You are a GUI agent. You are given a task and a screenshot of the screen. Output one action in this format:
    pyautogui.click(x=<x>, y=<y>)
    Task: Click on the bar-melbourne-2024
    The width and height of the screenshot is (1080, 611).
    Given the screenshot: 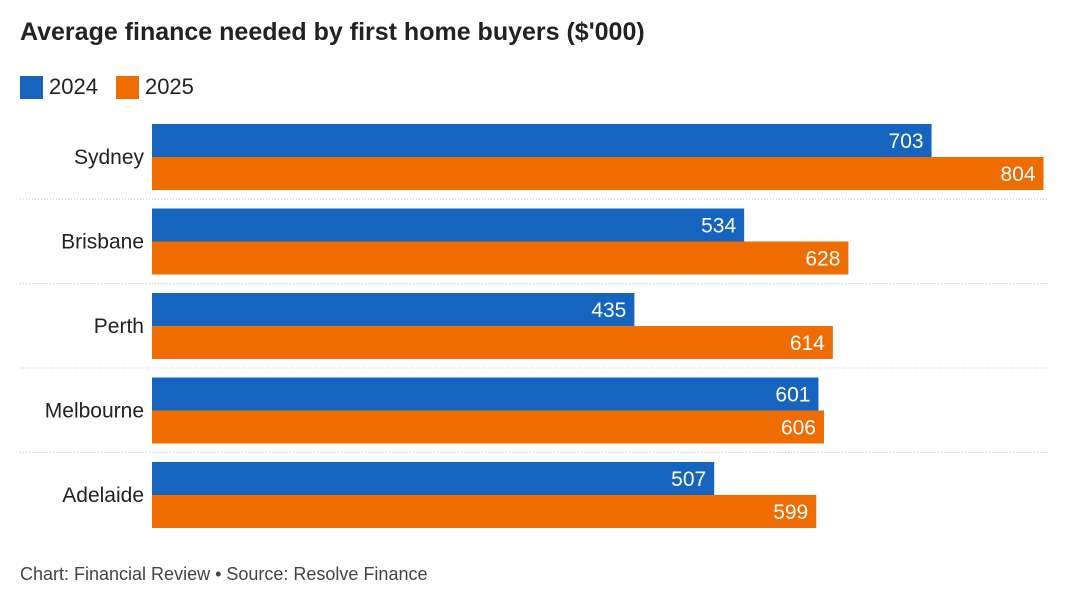 What is the action you would take?
    pyautogui.click(x=485, y=394)
    